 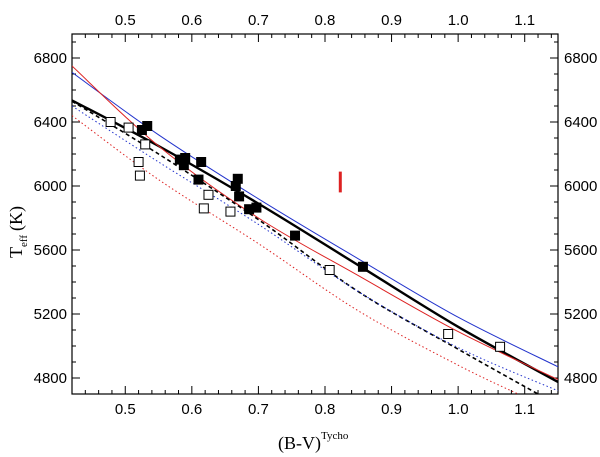 I want to click on x-tick-label-bottom: 0.7, so click(x=258, y=409).